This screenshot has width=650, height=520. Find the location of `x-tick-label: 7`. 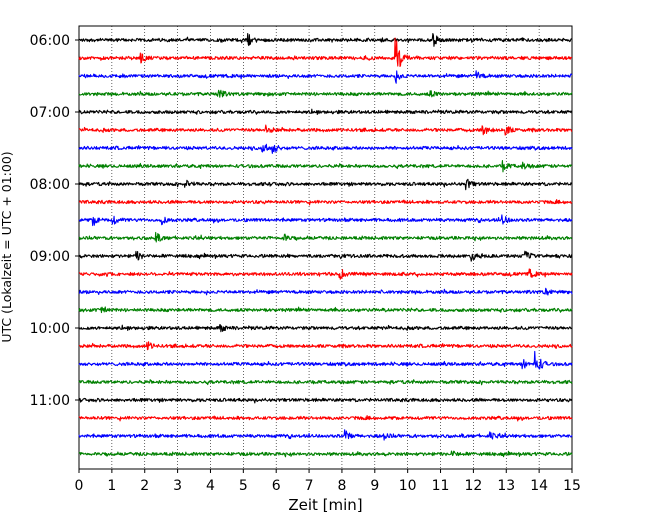

x-tick-label: 7 is located at coordinates (309, 486).